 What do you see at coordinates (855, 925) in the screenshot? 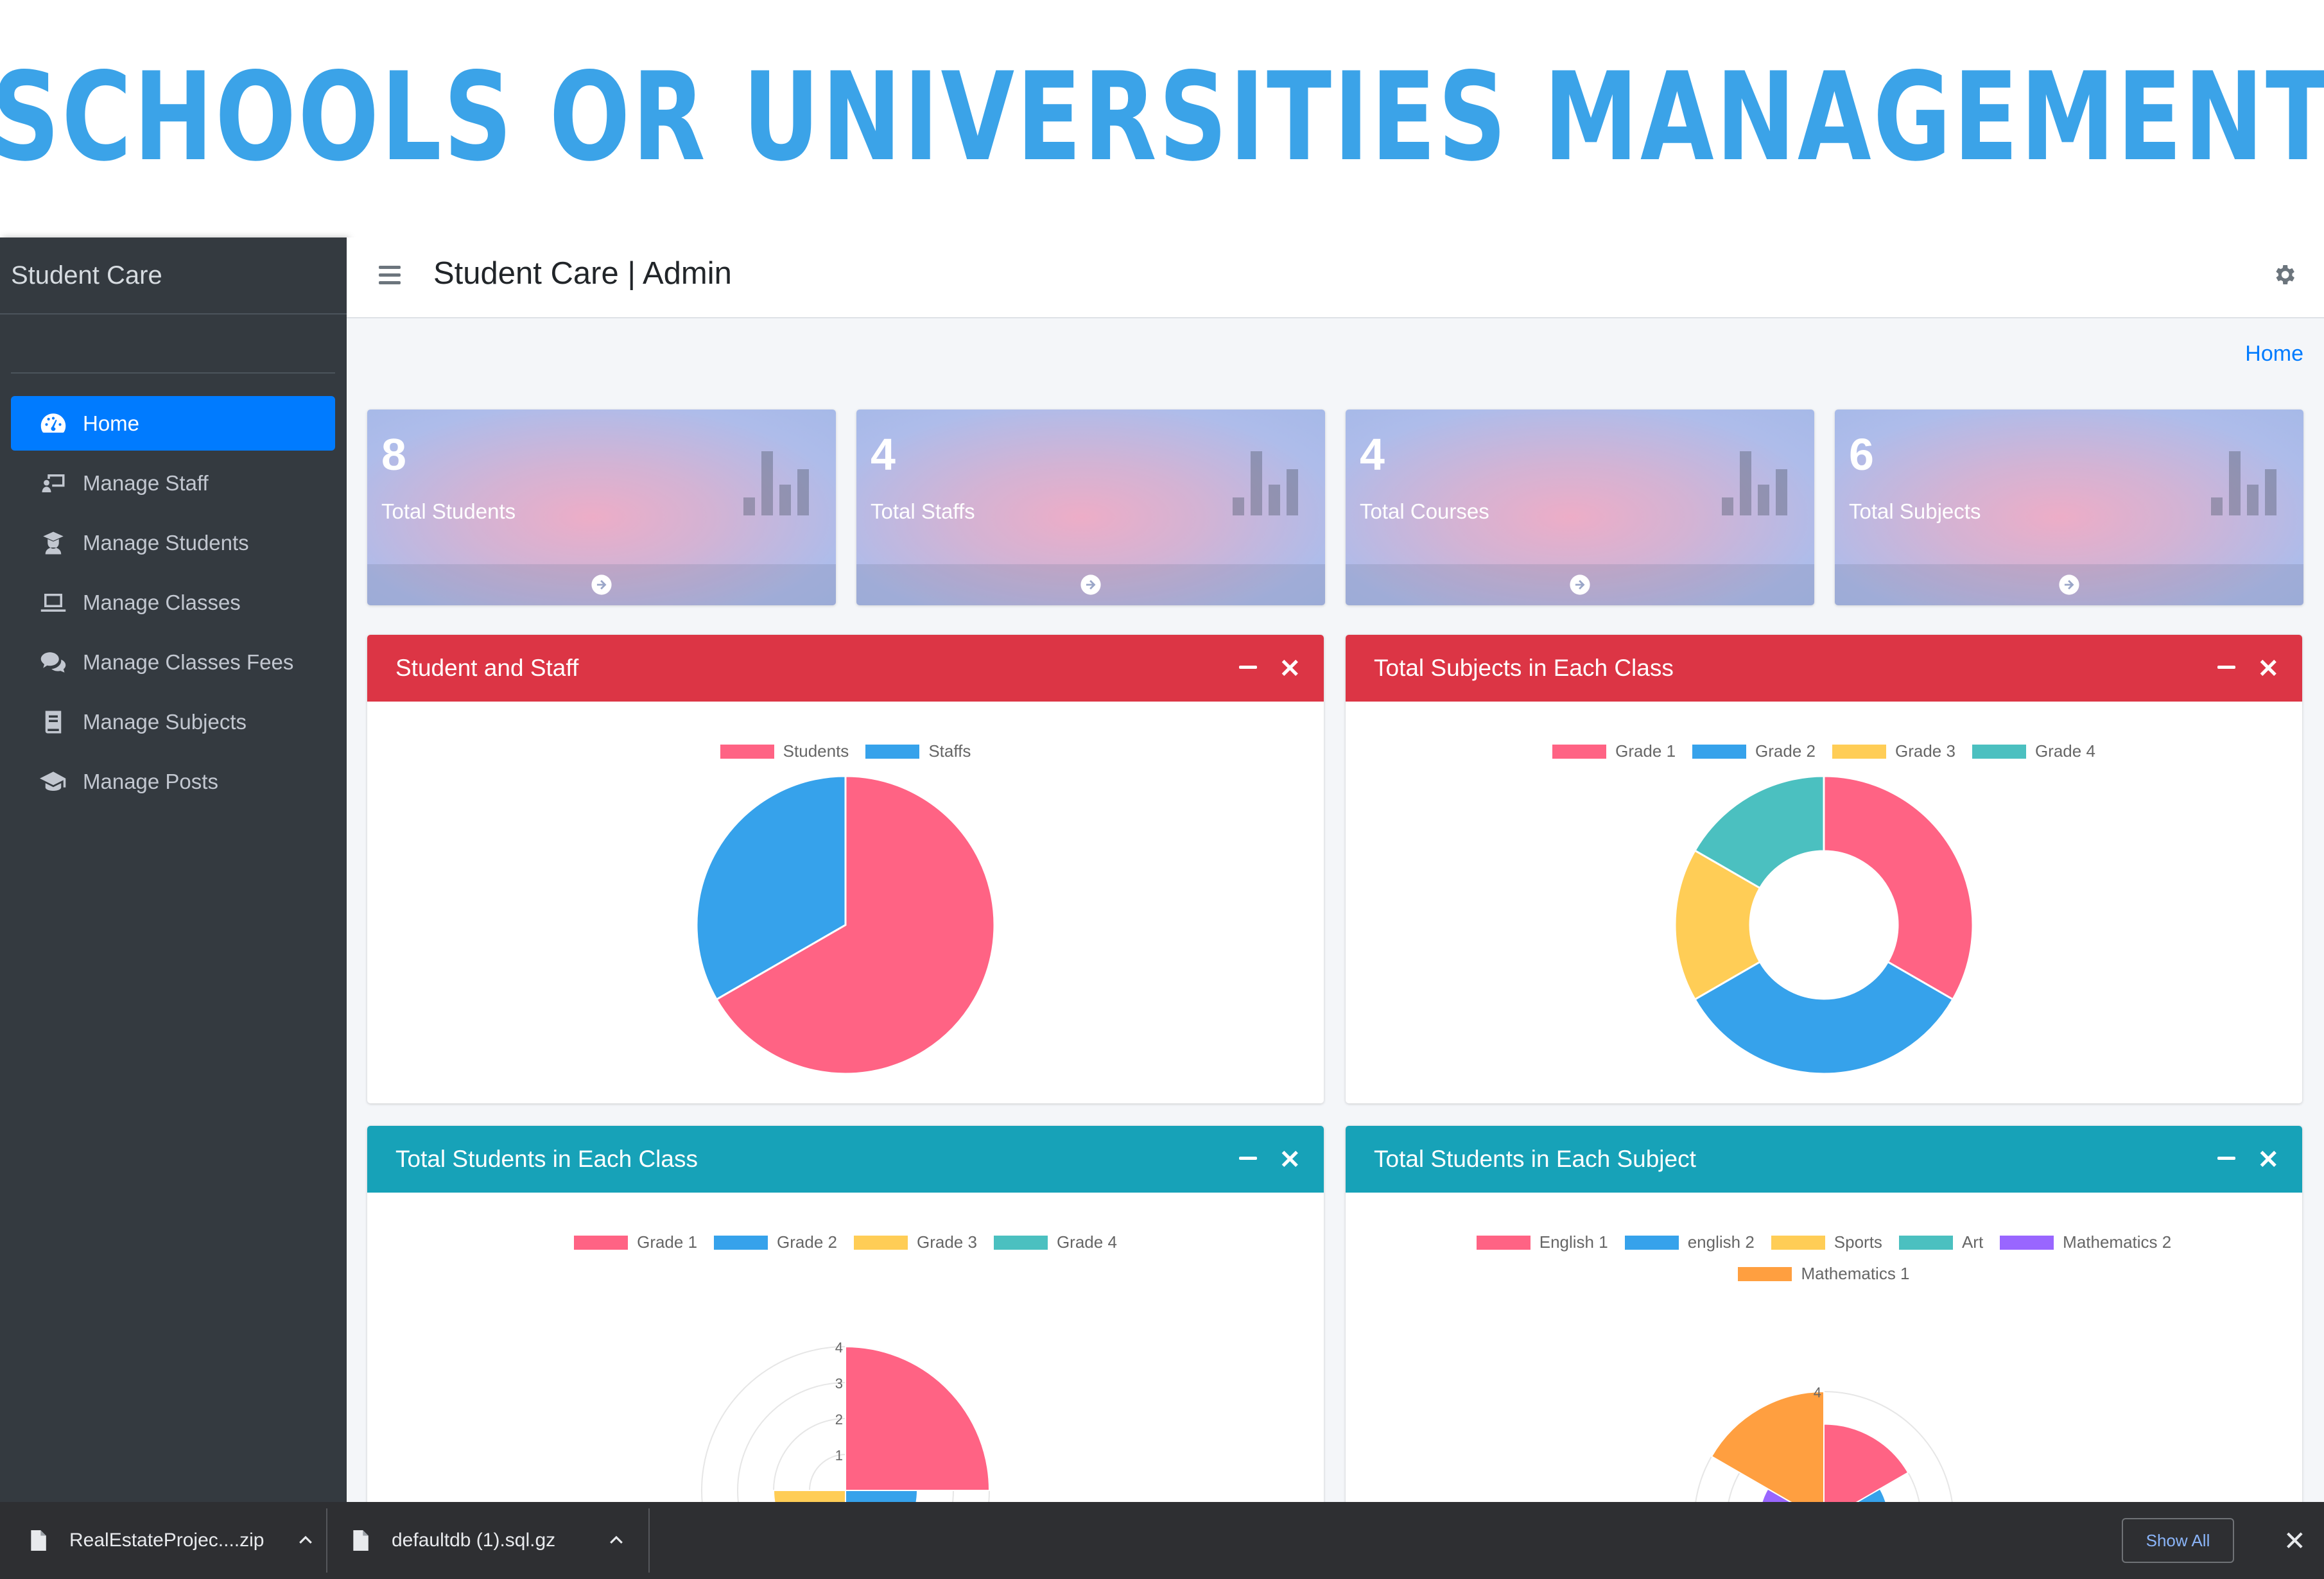
I see `chart-slice-students` at bounding box center [855, 925].